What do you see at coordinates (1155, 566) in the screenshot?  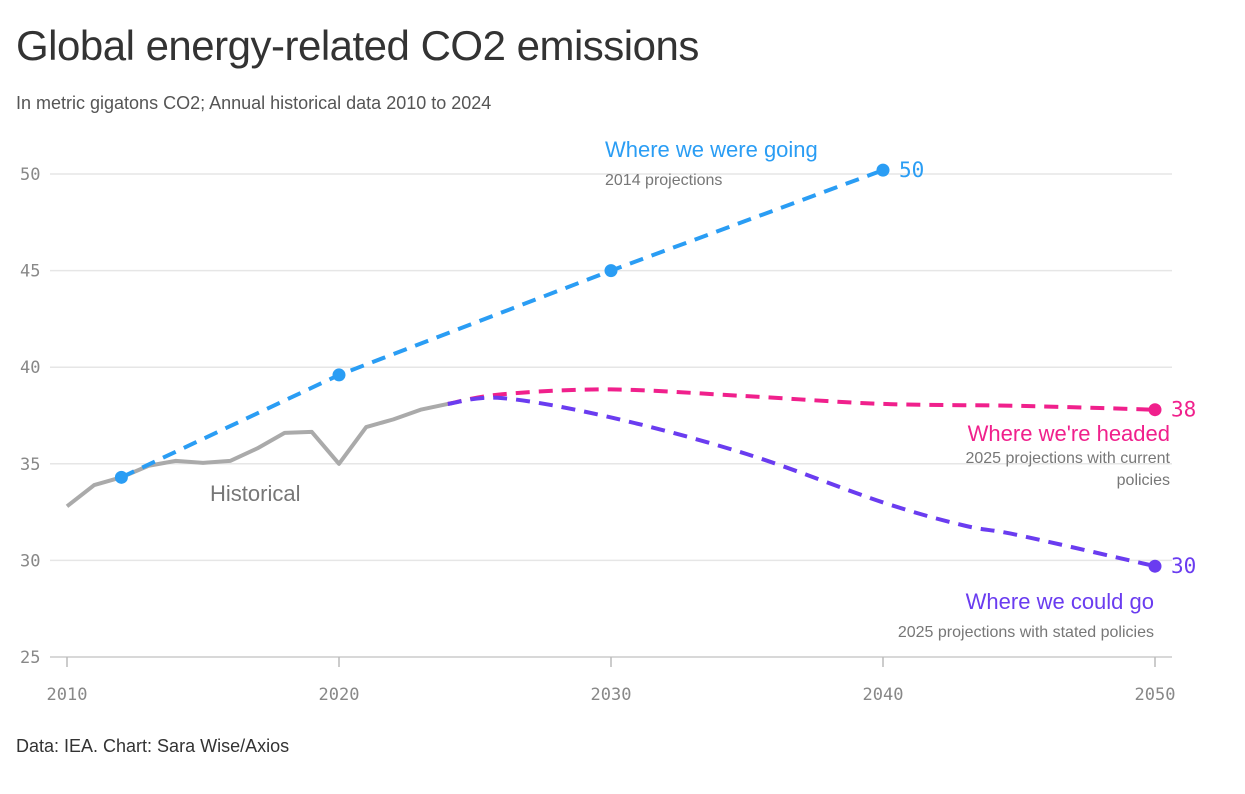 I see `data-point-where-we-could-go` at bounding box center [1155, 566].